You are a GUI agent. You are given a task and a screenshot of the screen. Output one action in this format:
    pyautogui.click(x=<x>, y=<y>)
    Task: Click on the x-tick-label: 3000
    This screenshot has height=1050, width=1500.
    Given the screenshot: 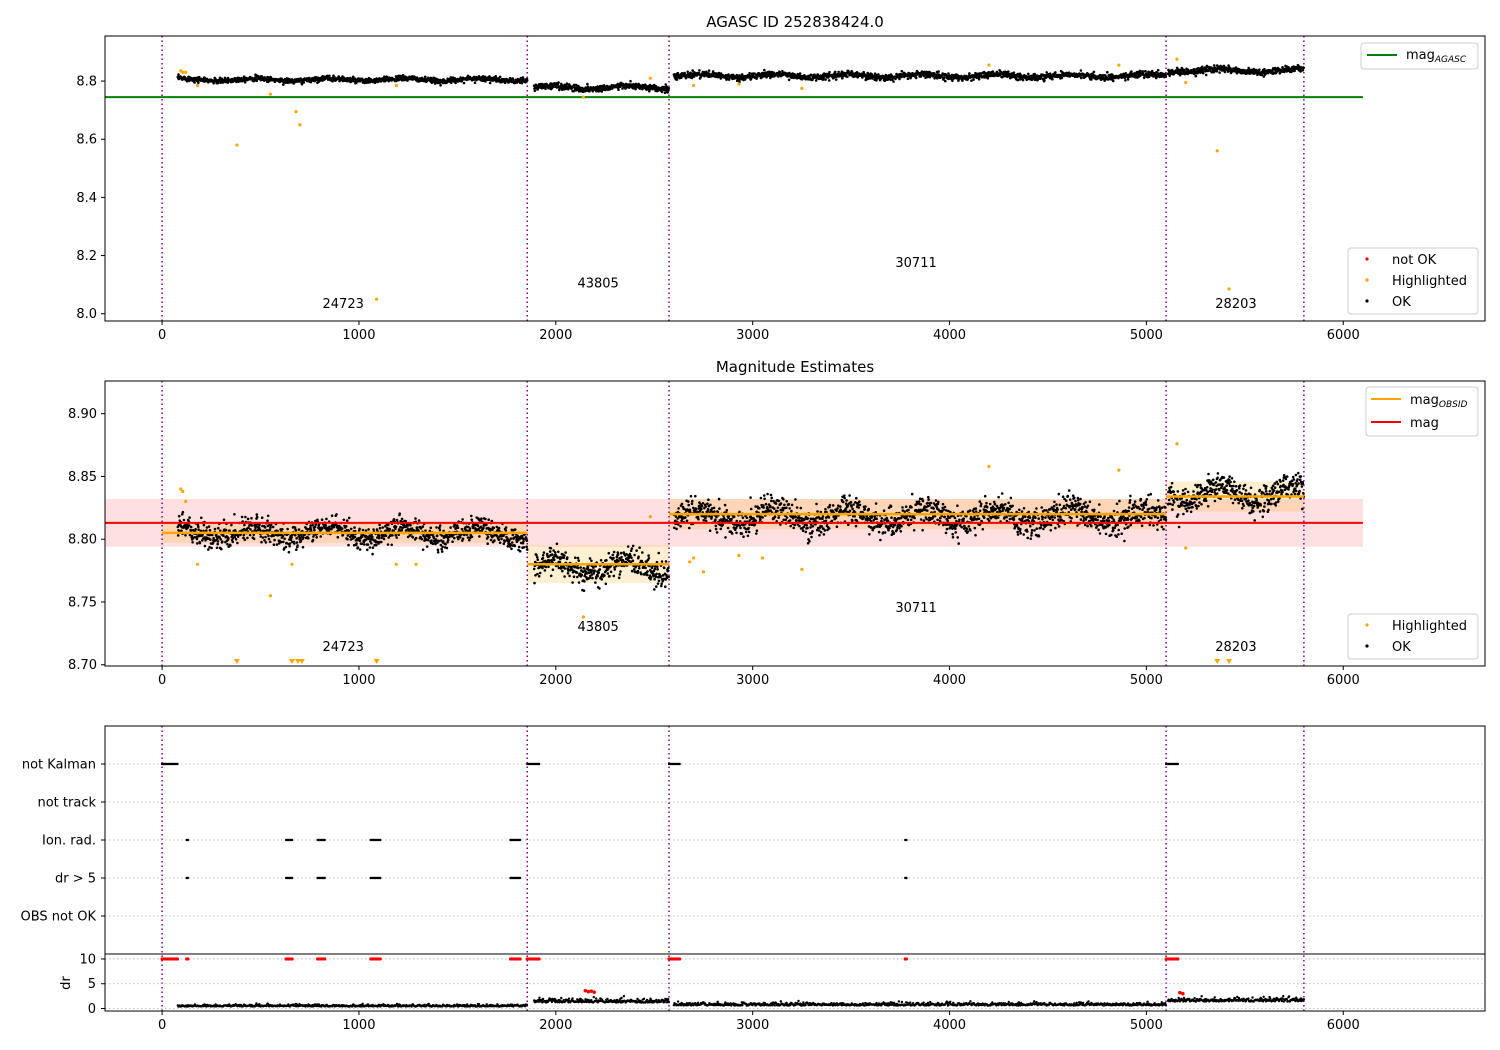 What is the action you would take?
    pyautogui.click(x=752, y=335)
    